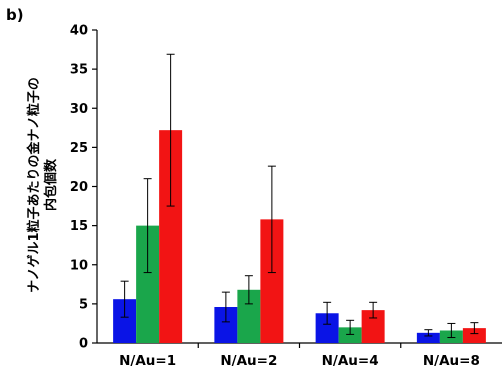  What do you see at coordinates (79, 109) in the screenshot?
I see `y-tick-label: 30` at bounding box center [79, 109].